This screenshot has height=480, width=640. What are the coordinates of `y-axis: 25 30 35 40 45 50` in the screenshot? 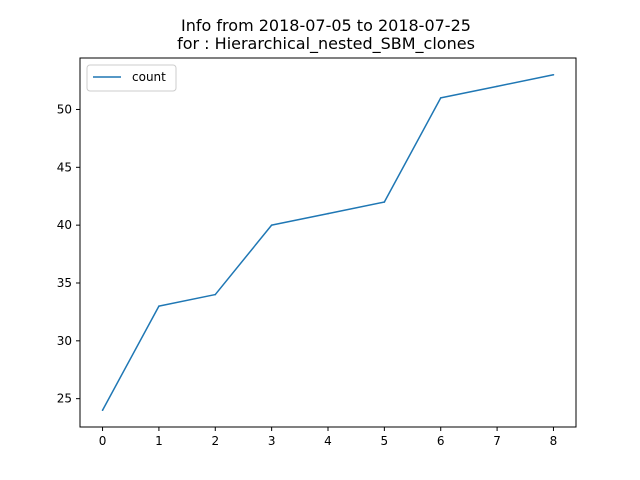 It's located at (68, 254).